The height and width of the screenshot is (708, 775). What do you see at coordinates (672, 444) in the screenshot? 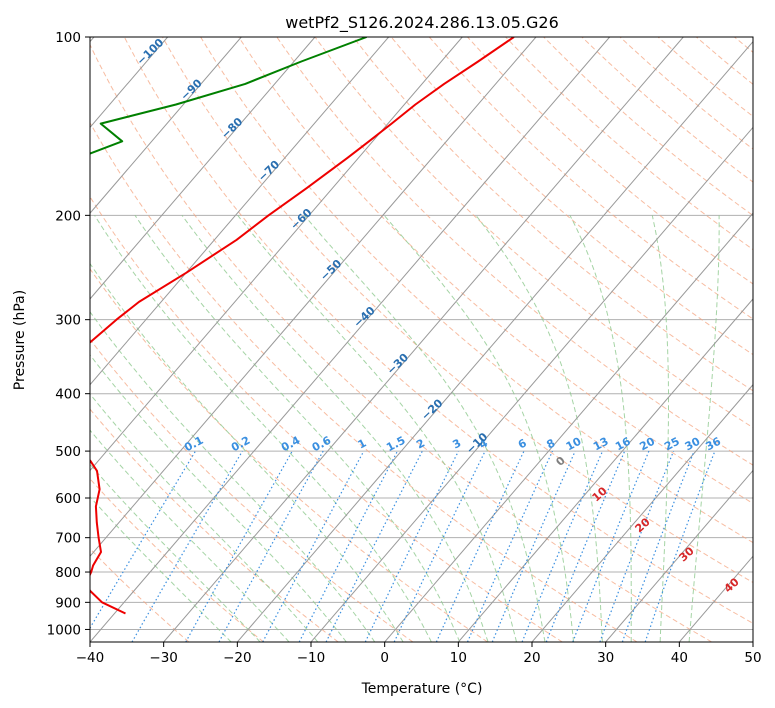
I see `mixing-ratio-label: 25` at bounding box center [672, 444].